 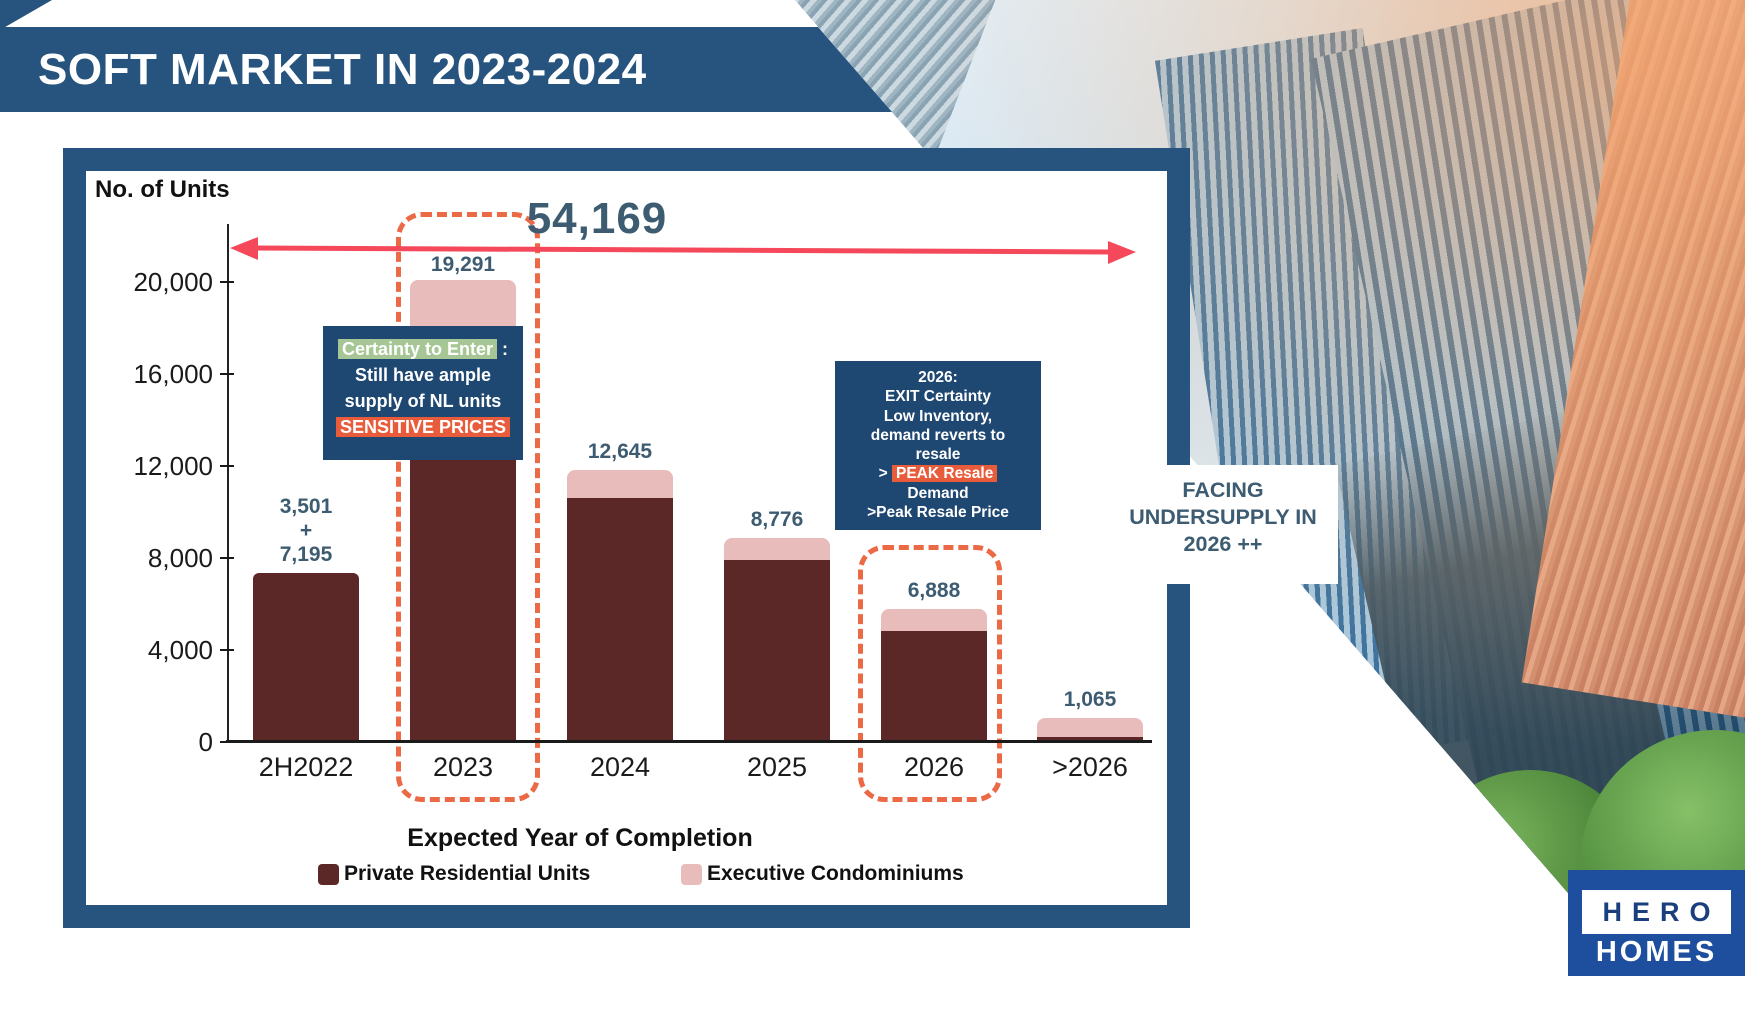 I want to click on highlighted-text: Certainty to Enter, so click(x=417, y=349).